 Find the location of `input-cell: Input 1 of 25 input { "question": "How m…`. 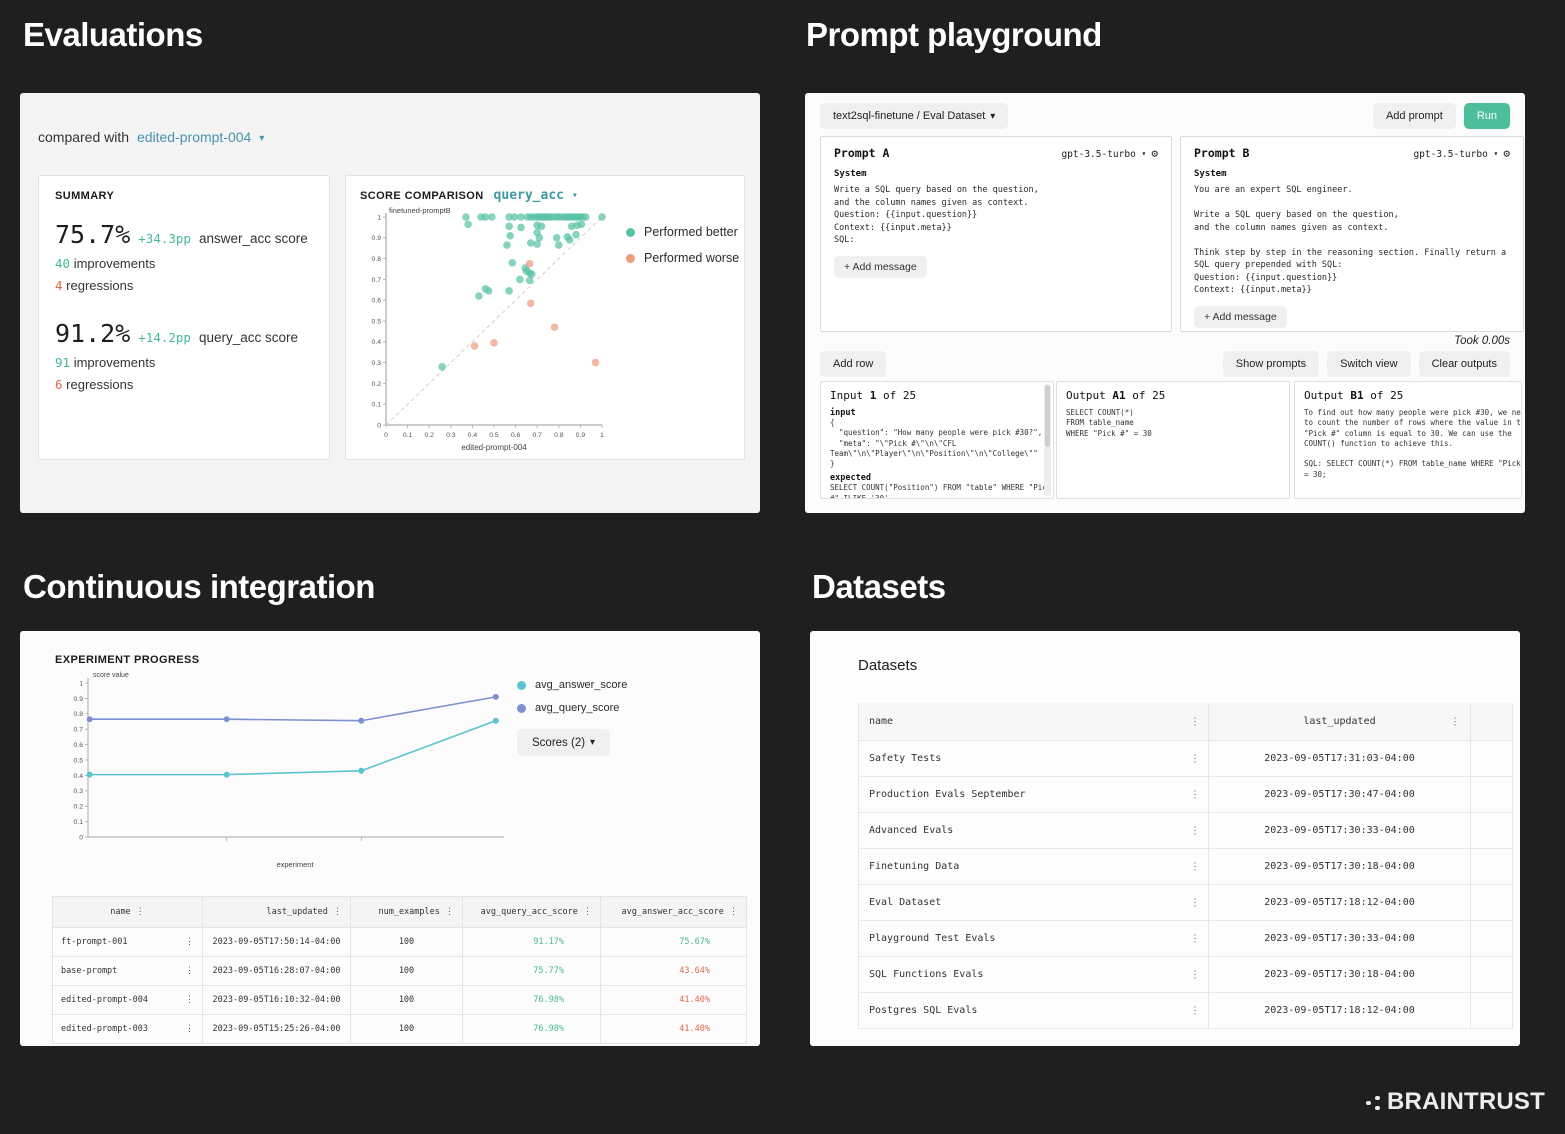

input-cell: Input 1 of 25 input { "question": "How m… is located at coordinates (937, 440).